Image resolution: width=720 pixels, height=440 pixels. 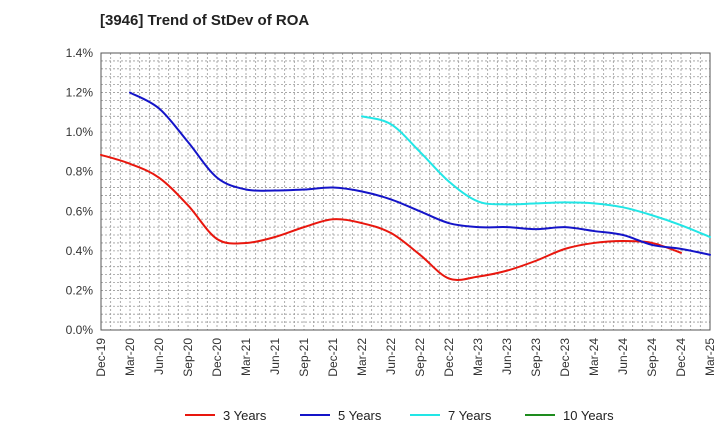 What do you see at coordinates (304, 357) in the screenshot?
I see `x-tick-label: Sep-21` at bounding box center [304, 357].